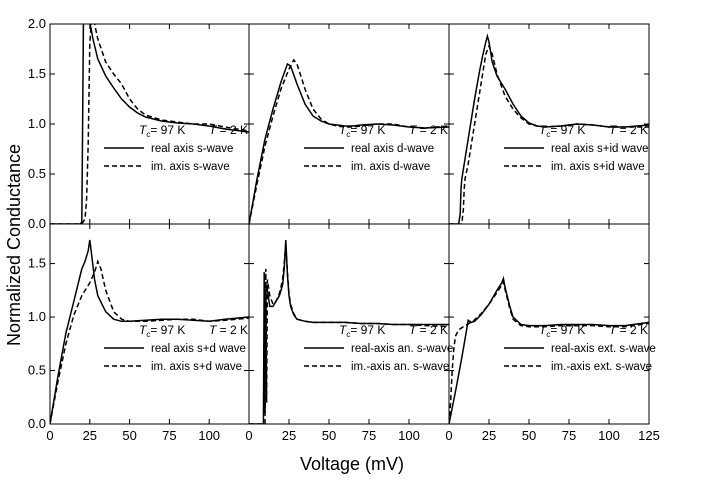  I want to click on legend-label: real axis s-wave, so click(192, 149).